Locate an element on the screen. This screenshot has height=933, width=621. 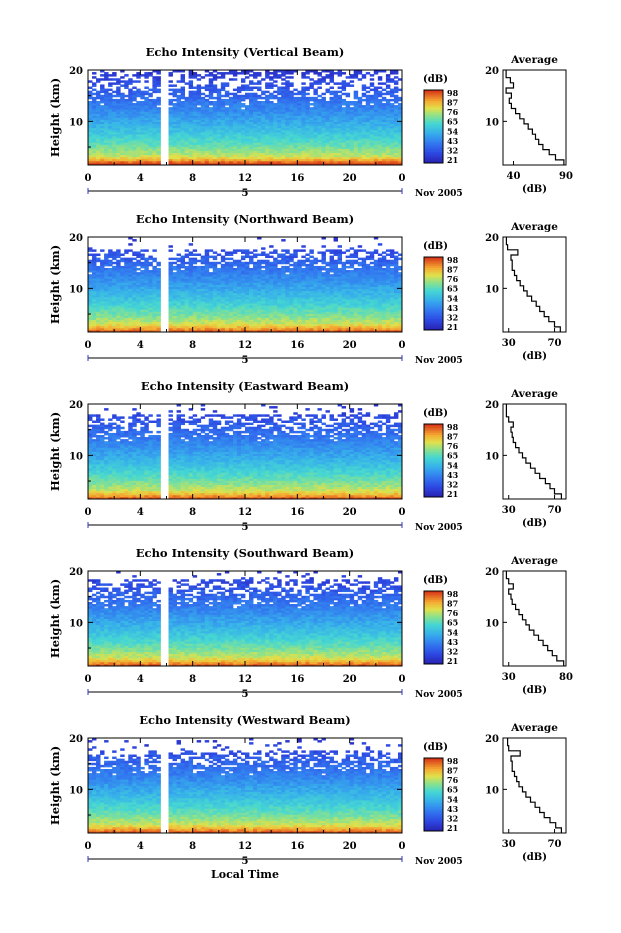
y-axis-label: Height (km) is located at coordinates (55, 117).